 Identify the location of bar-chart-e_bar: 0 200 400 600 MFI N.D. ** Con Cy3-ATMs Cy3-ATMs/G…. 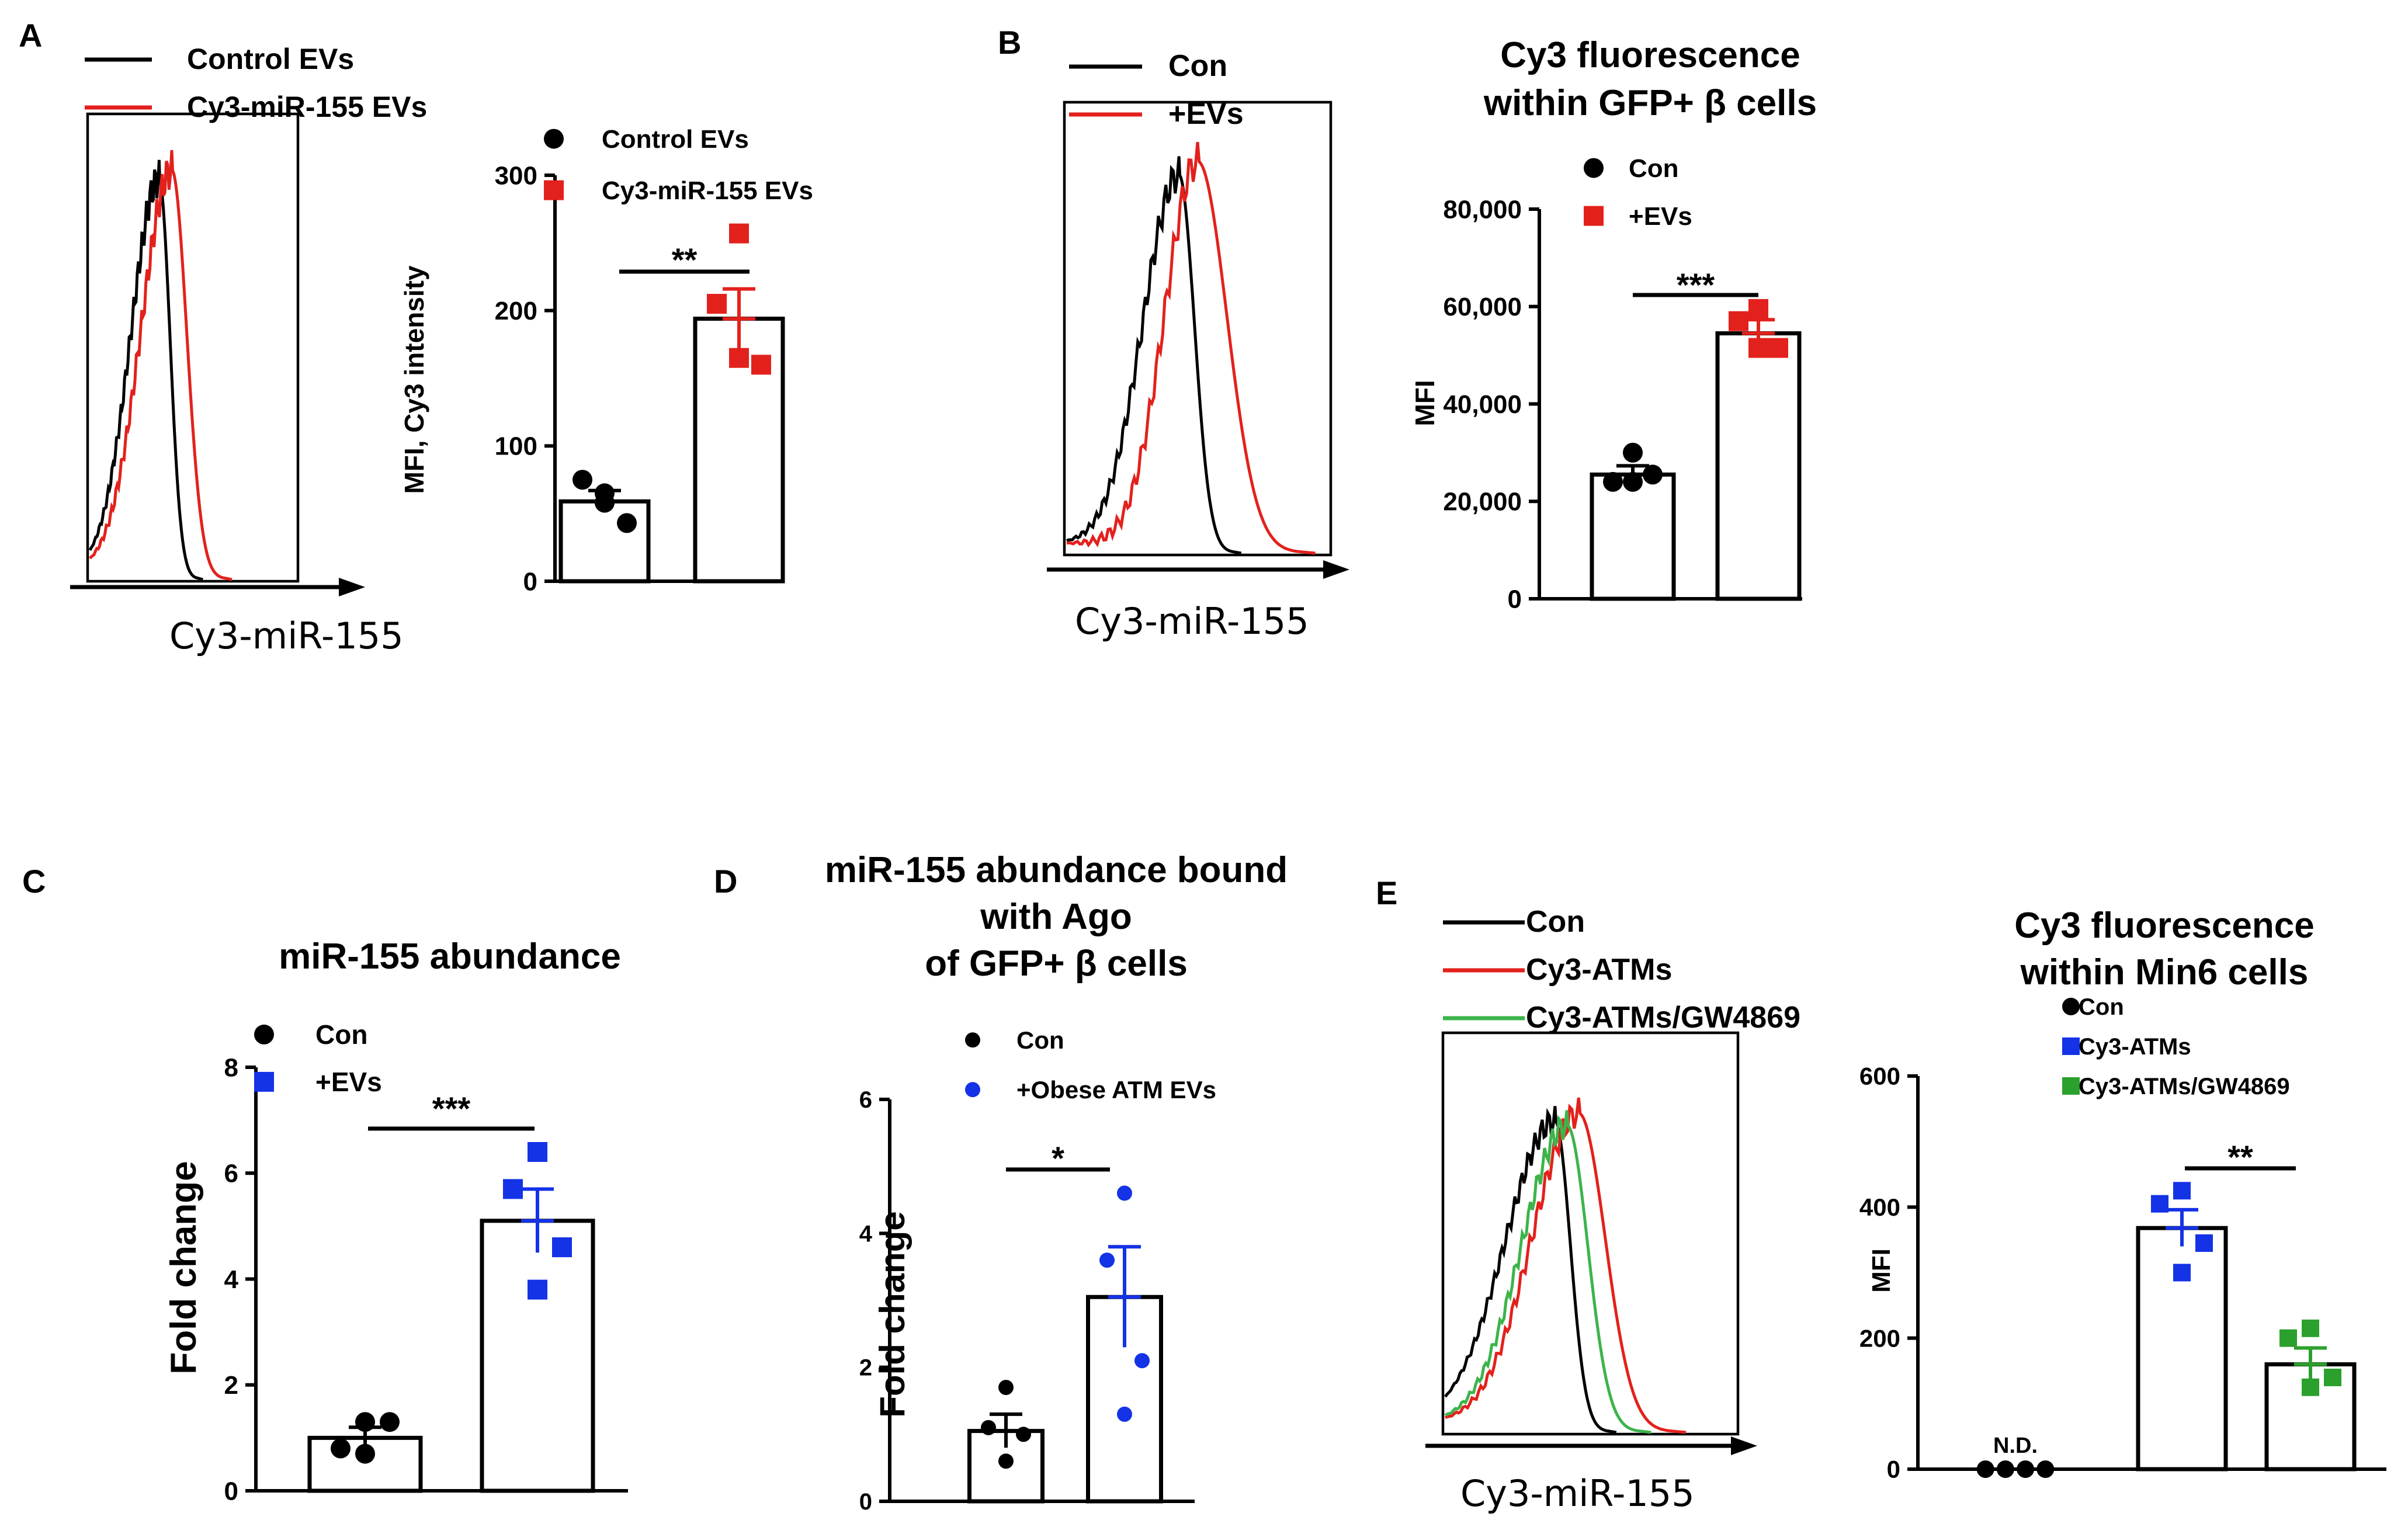
(2122, 1194).